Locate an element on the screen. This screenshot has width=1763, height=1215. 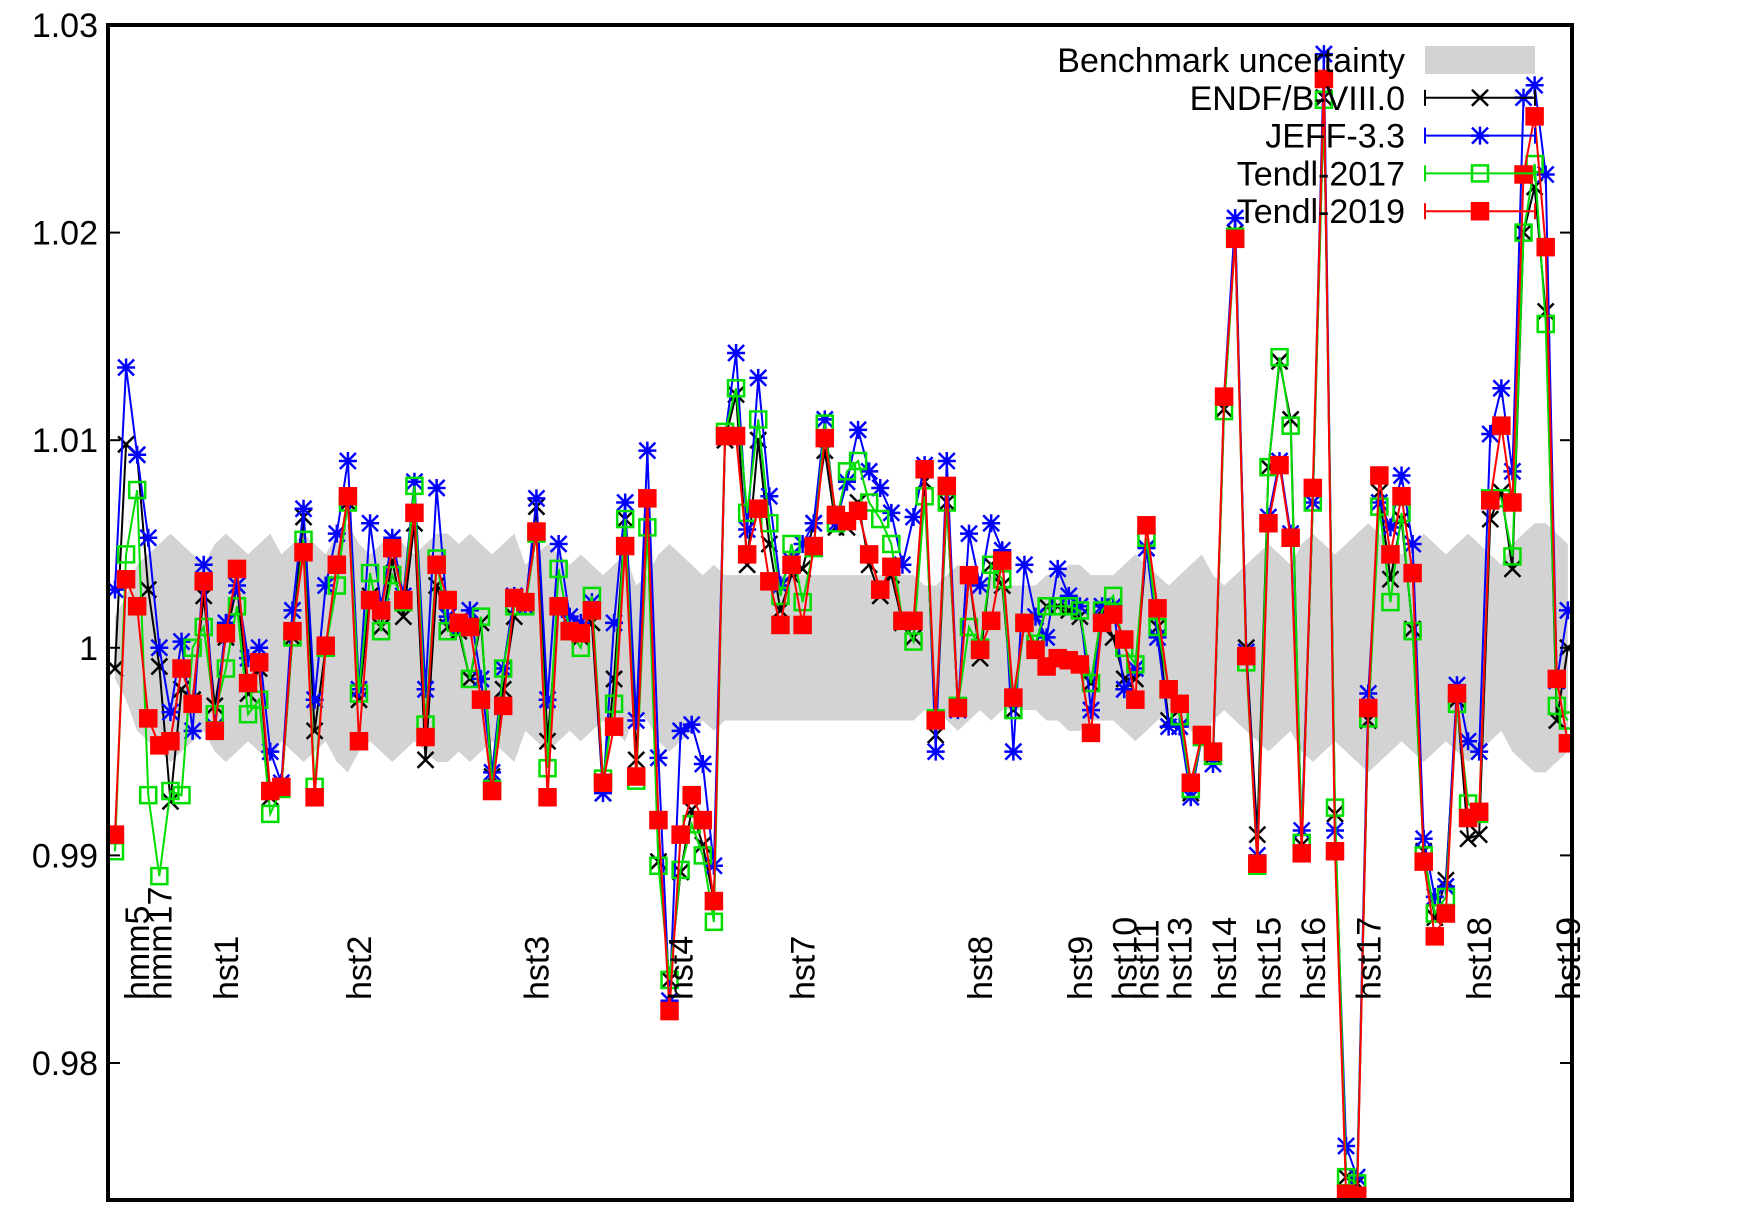
x-tick-label: hst11 is located at coordinates (1147, 959).